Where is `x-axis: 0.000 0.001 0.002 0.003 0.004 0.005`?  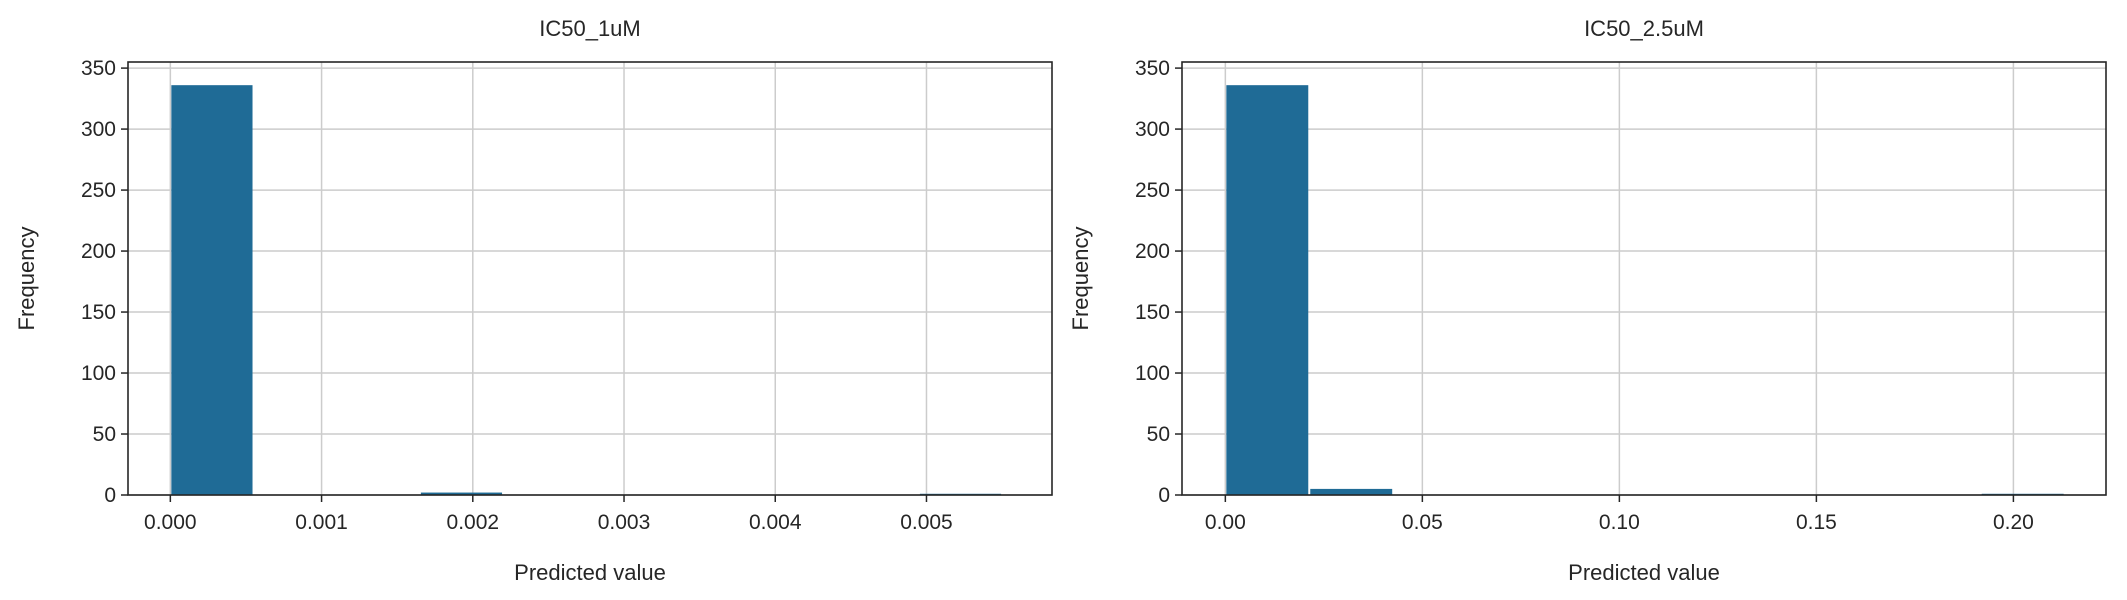 x-axis: 0.000 0.001 0.002 0.003 0.004 0.005 is located at coordinates (548, 514).